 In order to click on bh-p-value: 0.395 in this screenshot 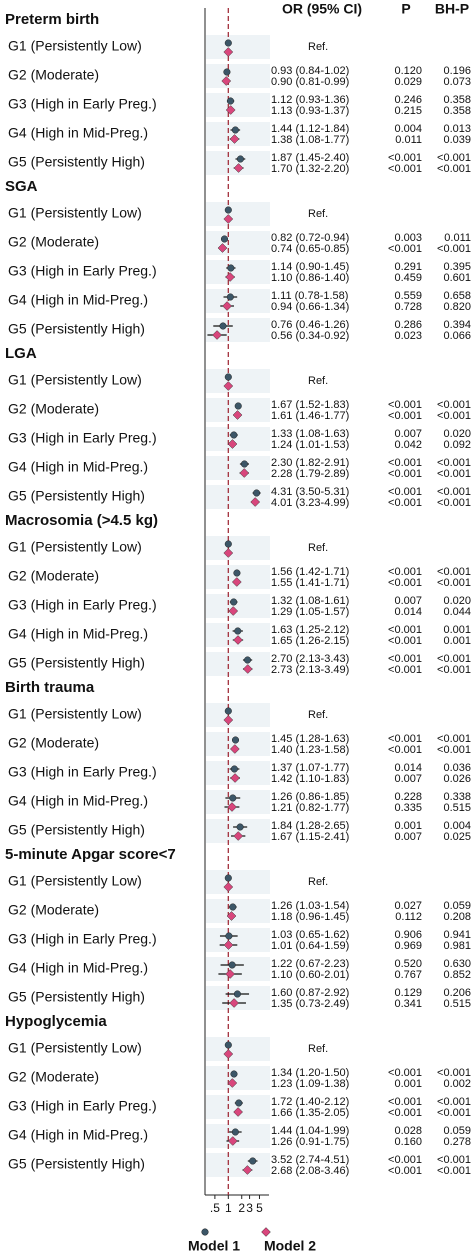, I will do `click(457, 267)`.